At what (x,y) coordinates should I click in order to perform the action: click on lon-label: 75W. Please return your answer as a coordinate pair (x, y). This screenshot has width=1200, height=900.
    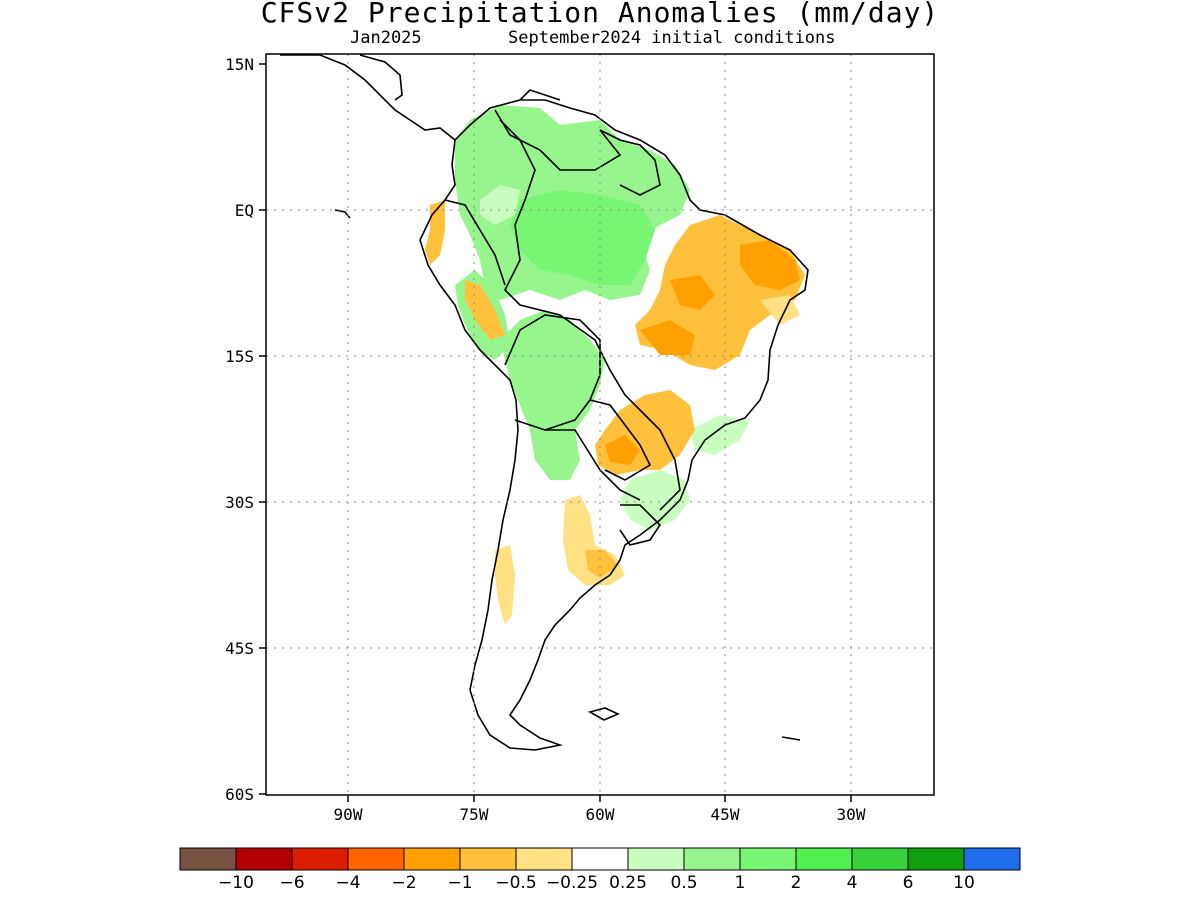
    Looking at the image, I should click on (474, 814).